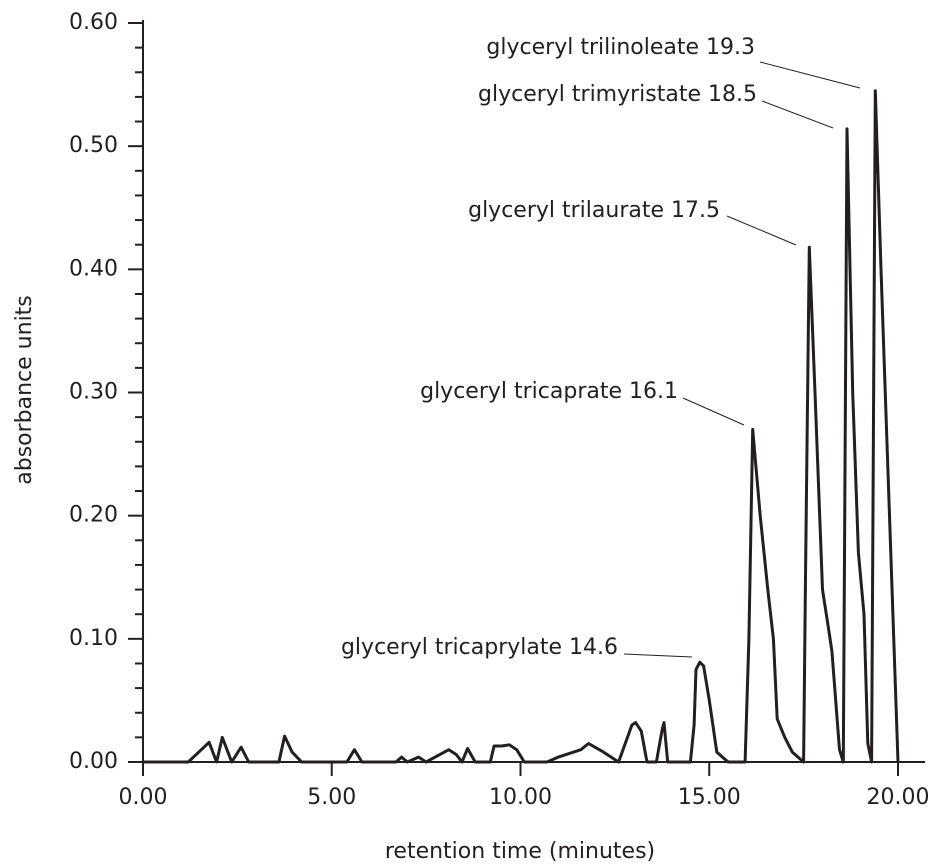  I want to click on y-tick-label: 0.10, so click(93, 638).